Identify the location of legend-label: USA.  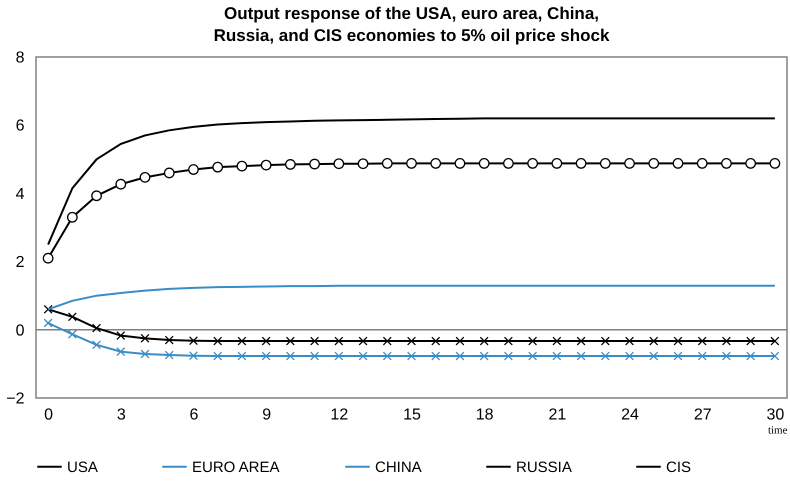
(82, 467).